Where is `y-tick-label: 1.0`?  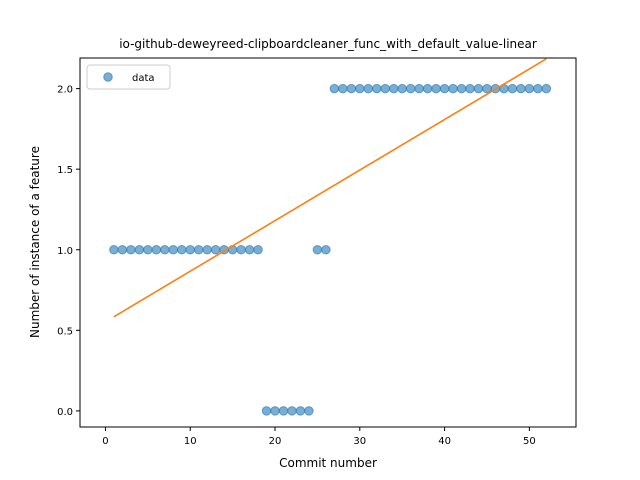
y-tick-label: 1.0 is located at coordinates (65, 251).